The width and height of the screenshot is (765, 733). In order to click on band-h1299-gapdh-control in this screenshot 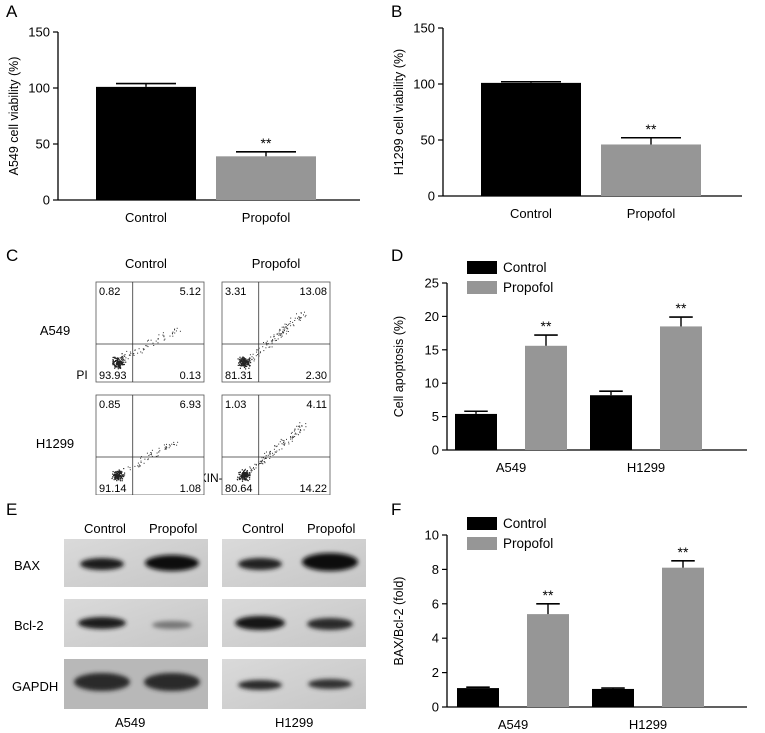, I will do `click(260, 685)`.